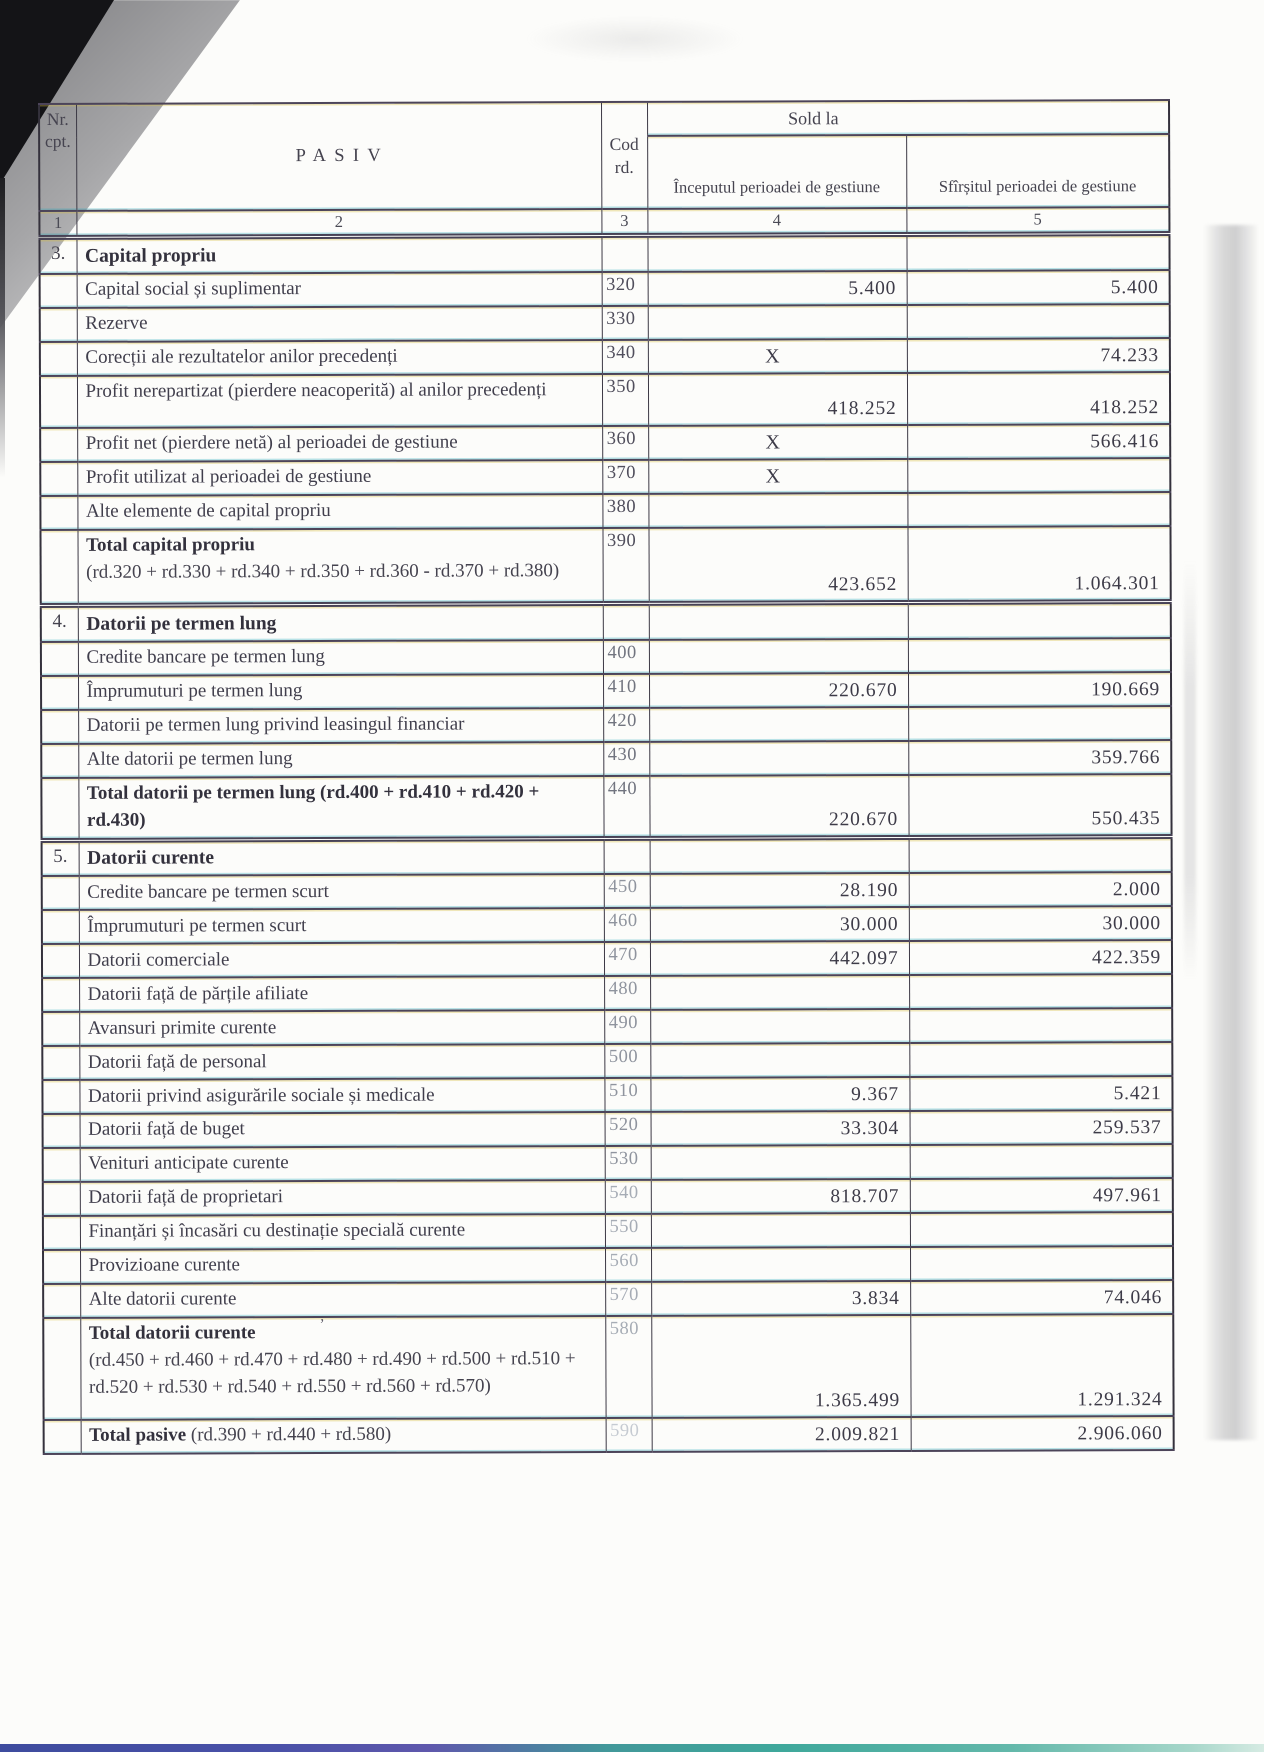 Image resolution: width=1264 pixels, height=1752 pixels. Describe the element at coordinates (777, 288) in the screenshot. I see `value-begin-period: 5.400` at that location.